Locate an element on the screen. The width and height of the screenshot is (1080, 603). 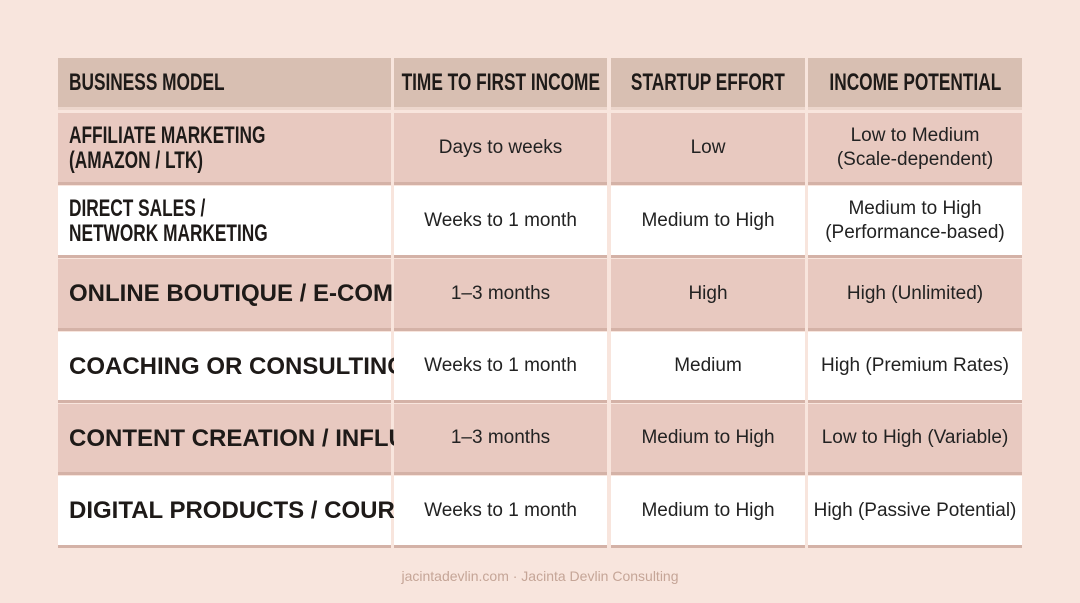
cell-text: Low to High (Variable) is located at coordinates (915, 437).